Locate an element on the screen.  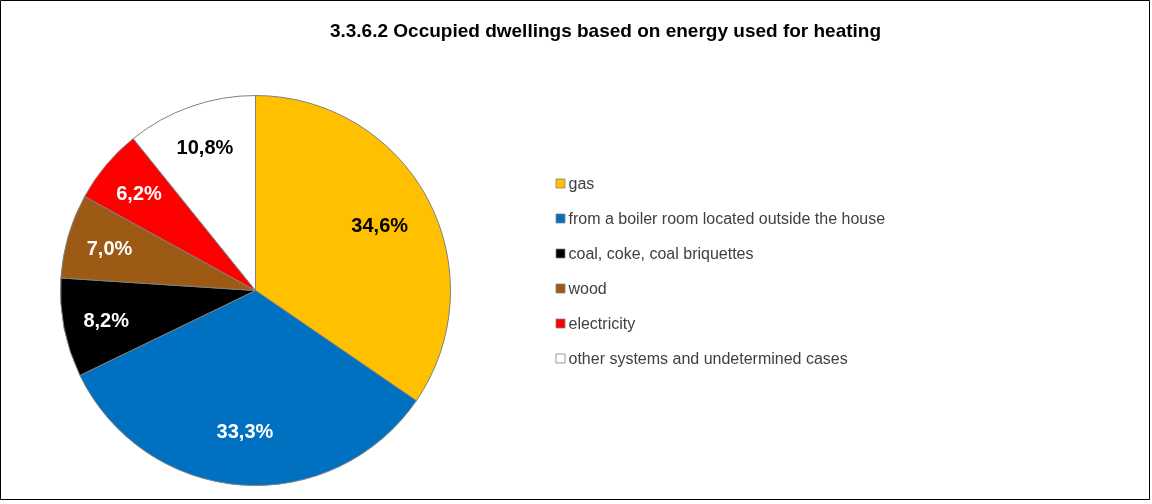
data-label: 6,2% is located at coordinates (139, 192).